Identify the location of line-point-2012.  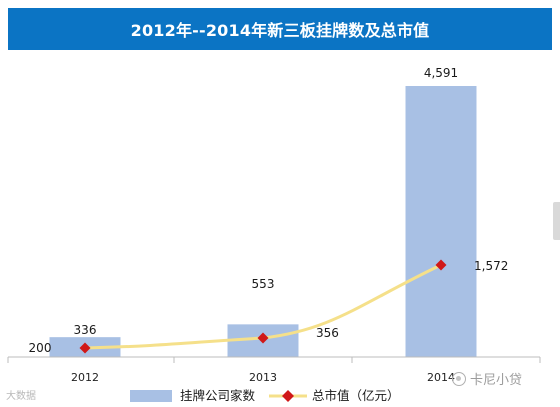
(85, 348).